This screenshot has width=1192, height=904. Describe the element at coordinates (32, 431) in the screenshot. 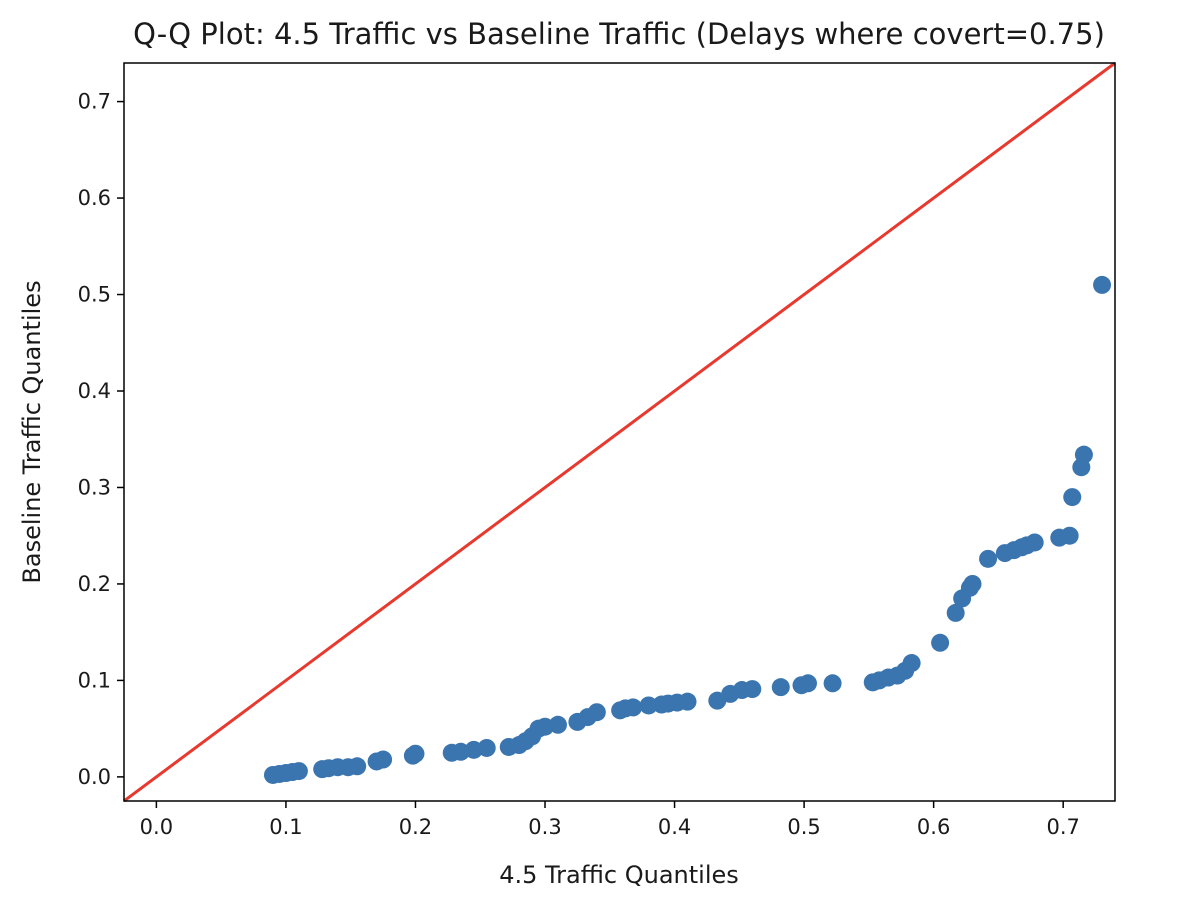

I see `y-axis-label: Baseline Traffic Quantiles` at that location.